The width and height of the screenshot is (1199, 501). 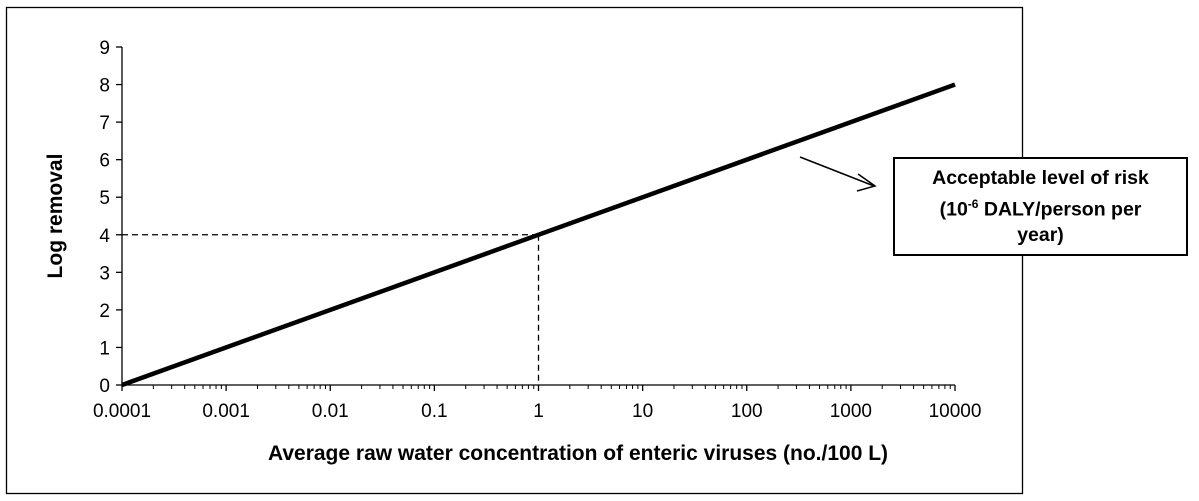 What do you see at coordinates (538, 411) in the screenshot?
I see `x-tick-label: 1` at bounding box center [538, 411].